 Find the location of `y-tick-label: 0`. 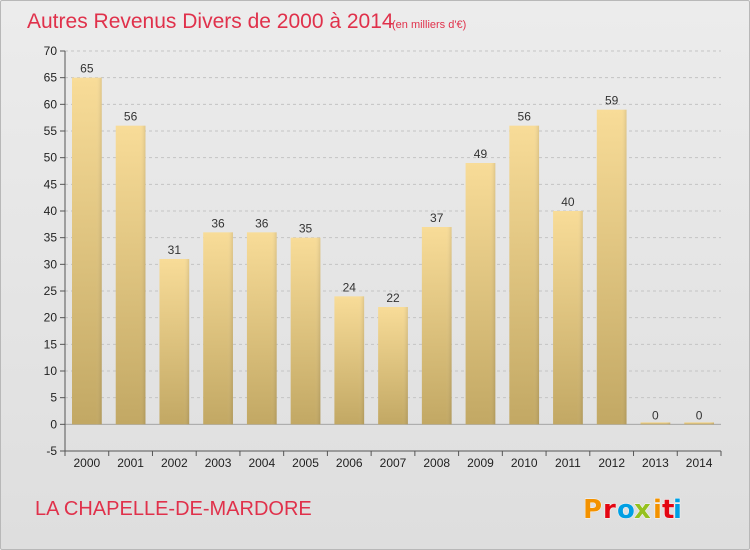

y-tick-label: 0 is located at coordinates (53, 424).